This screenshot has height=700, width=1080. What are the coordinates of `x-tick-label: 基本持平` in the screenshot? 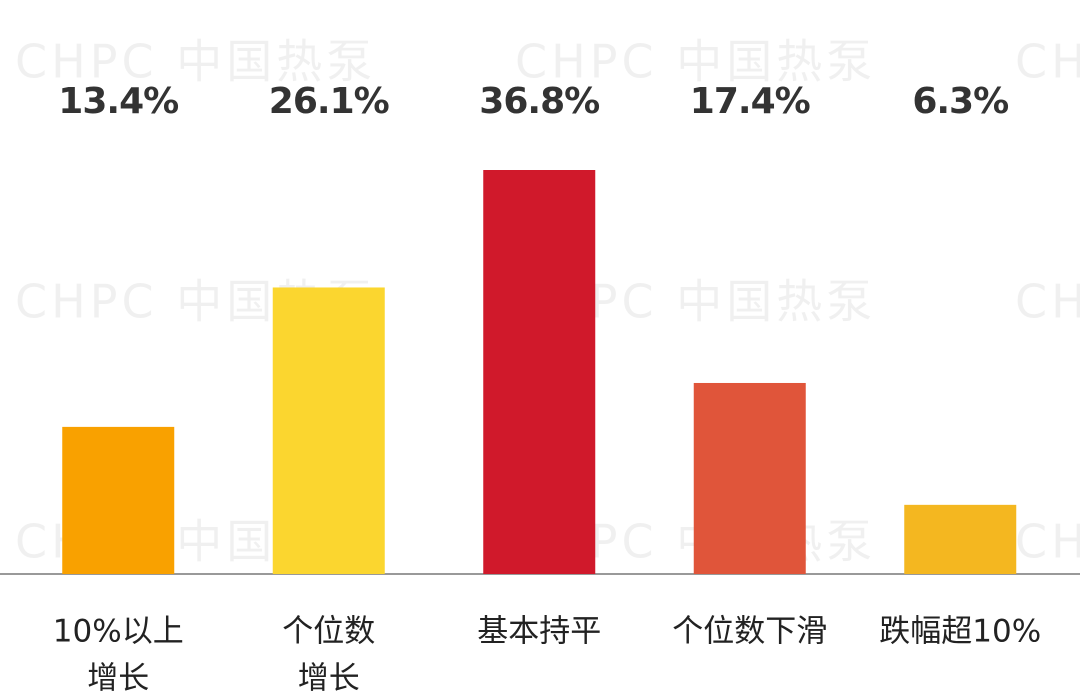 It's located at (539, 632).